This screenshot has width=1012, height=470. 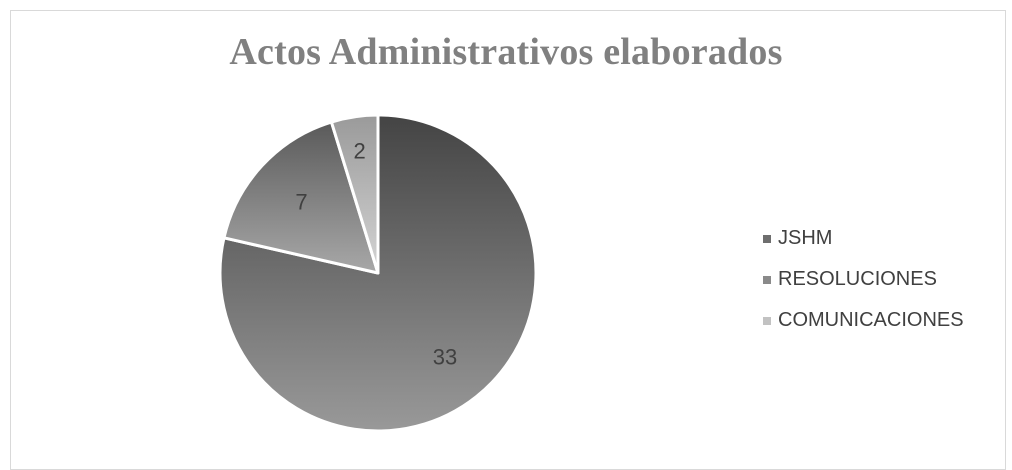 I want to click on data-label-jshm: 33, so click(x=445, y=356).